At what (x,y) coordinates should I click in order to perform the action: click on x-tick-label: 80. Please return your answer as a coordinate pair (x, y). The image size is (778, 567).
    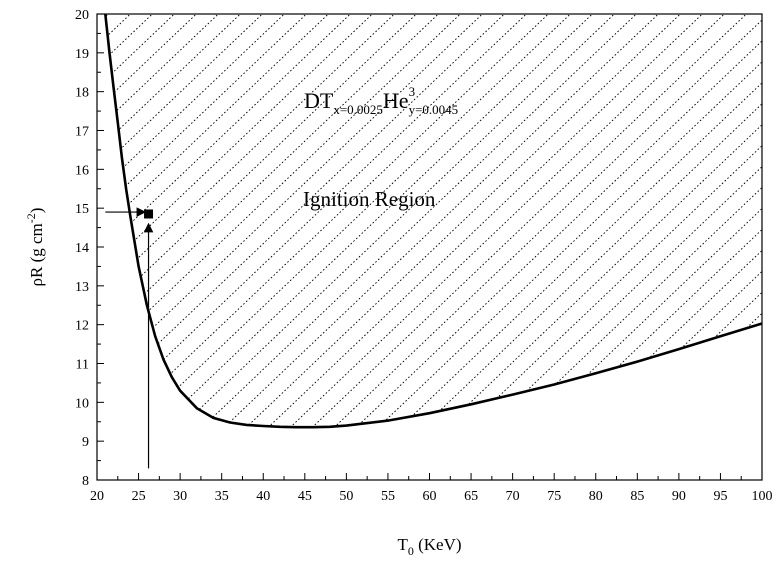
    Looking at the image, I should click on (596, 496).